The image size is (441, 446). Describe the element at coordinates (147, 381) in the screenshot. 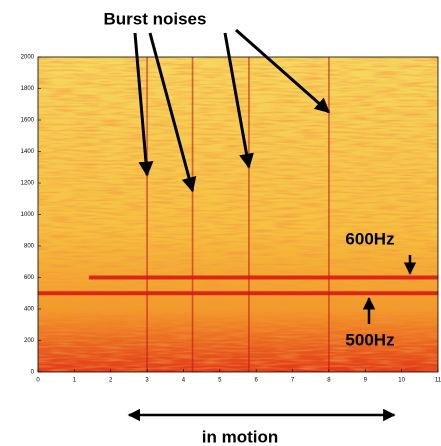

I see `x-tick-label: 3` at that location.